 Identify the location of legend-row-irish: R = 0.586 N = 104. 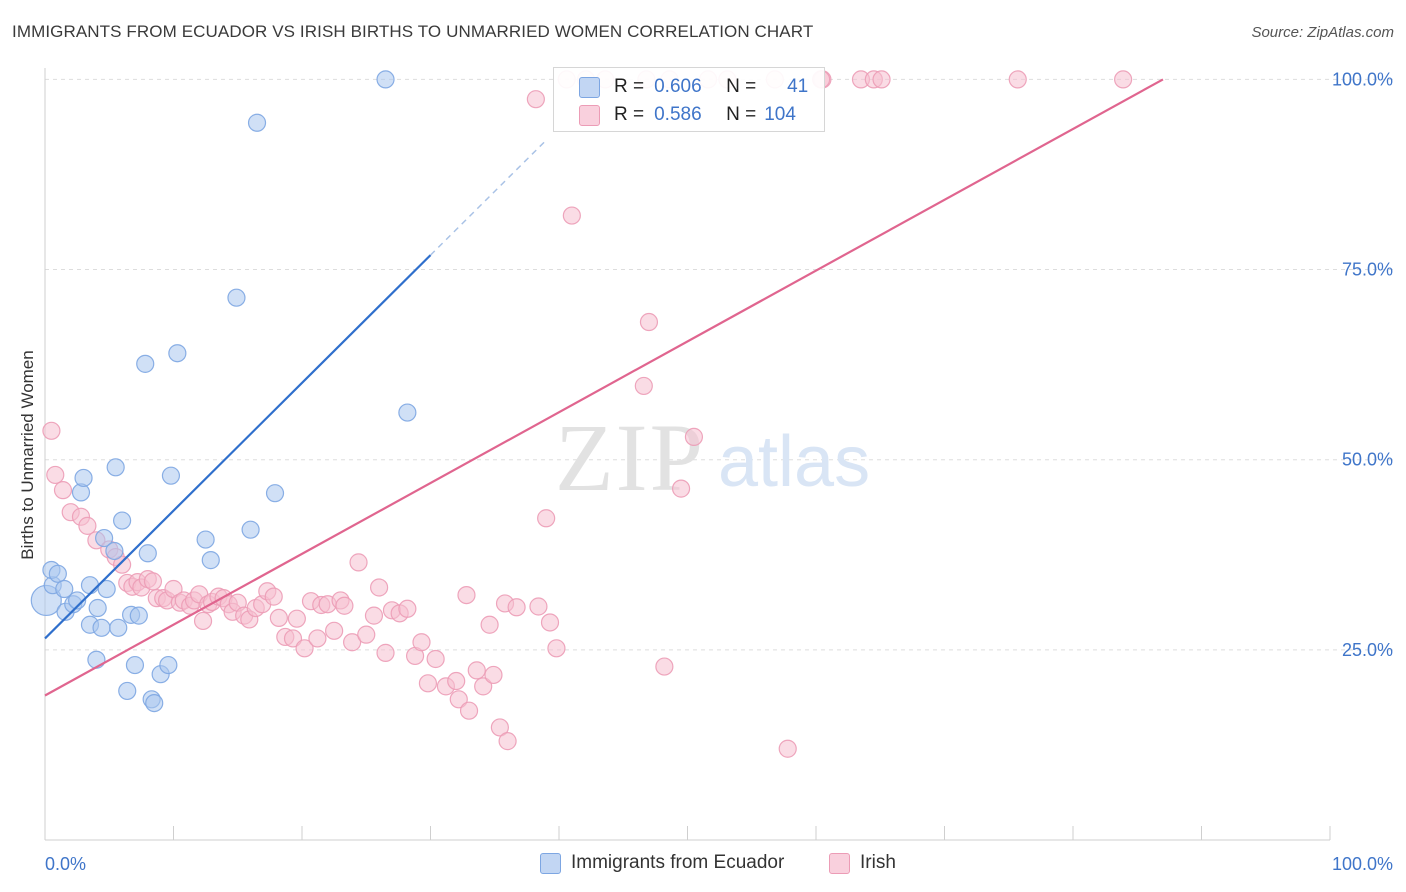
(675, 115).